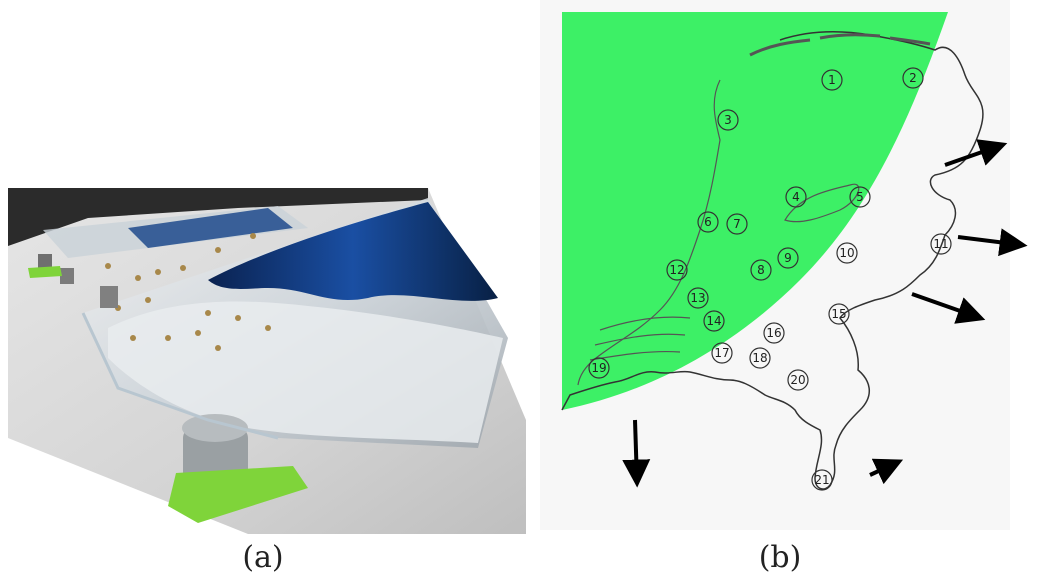 This screenshot has width=1039, height=580. I want to click on region-label-9: 9, so click(788, 258).